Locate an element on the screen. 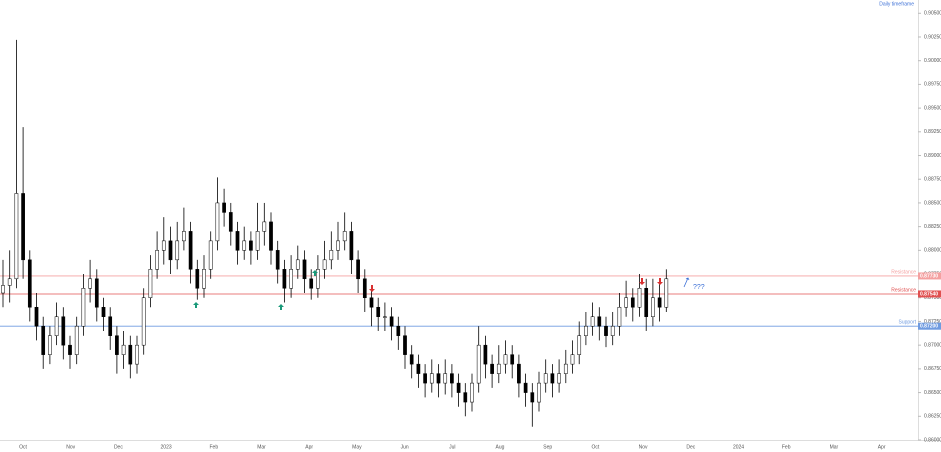 The width and height of the screenshot is (941, 452). x-tick-label: Jul is located at coordinates (452, 447).